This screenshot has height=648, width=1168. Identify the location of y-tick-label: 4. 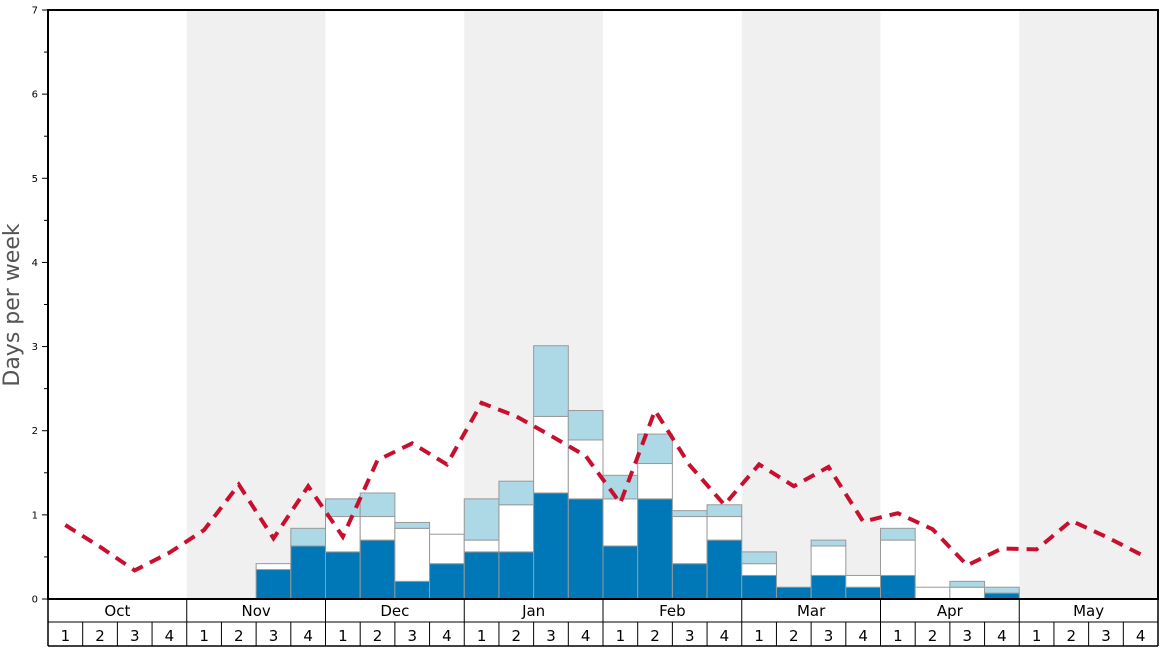
(35, 263).